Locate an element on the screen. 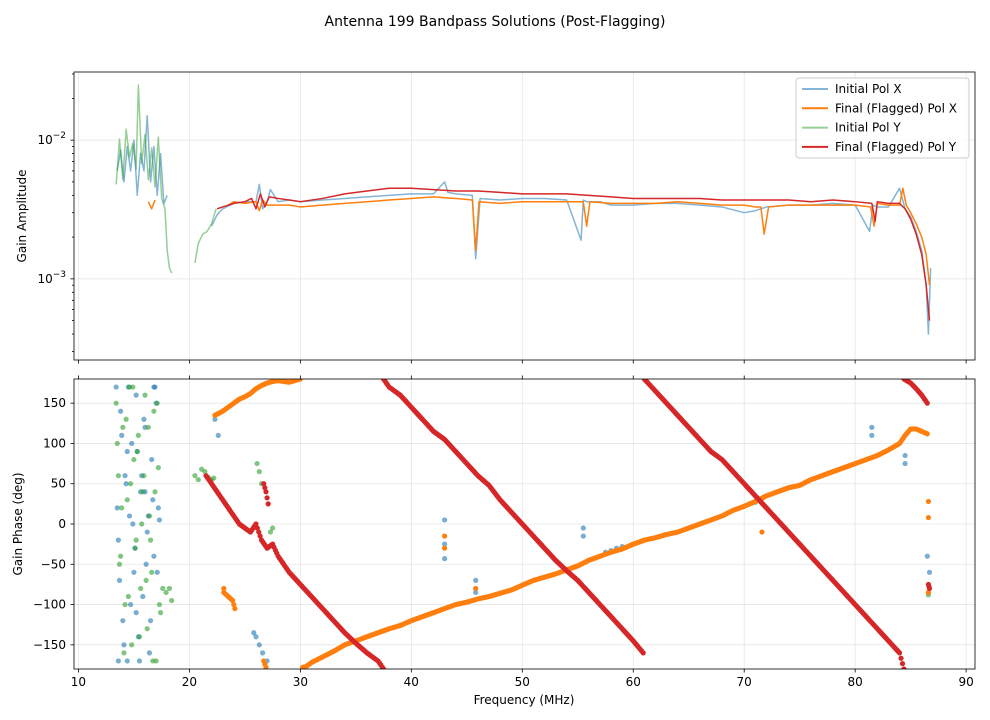 Image resolution: width=990 pixels, height=720 pixels. phase-x-tick-label: 10 is located at coordinates (78, 682).